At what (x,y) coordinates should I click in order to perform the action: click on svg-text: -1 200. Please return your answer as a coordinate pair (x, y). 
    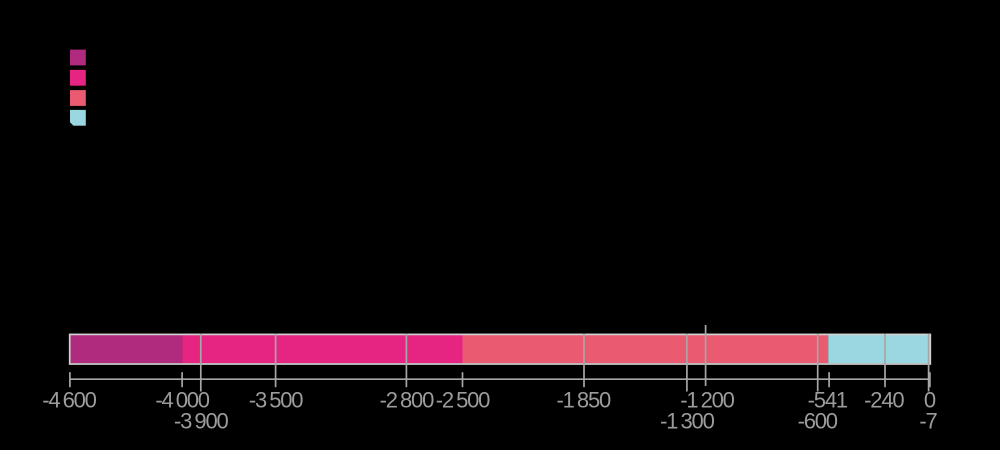
    Looking at the image, I should click on (707, 400).